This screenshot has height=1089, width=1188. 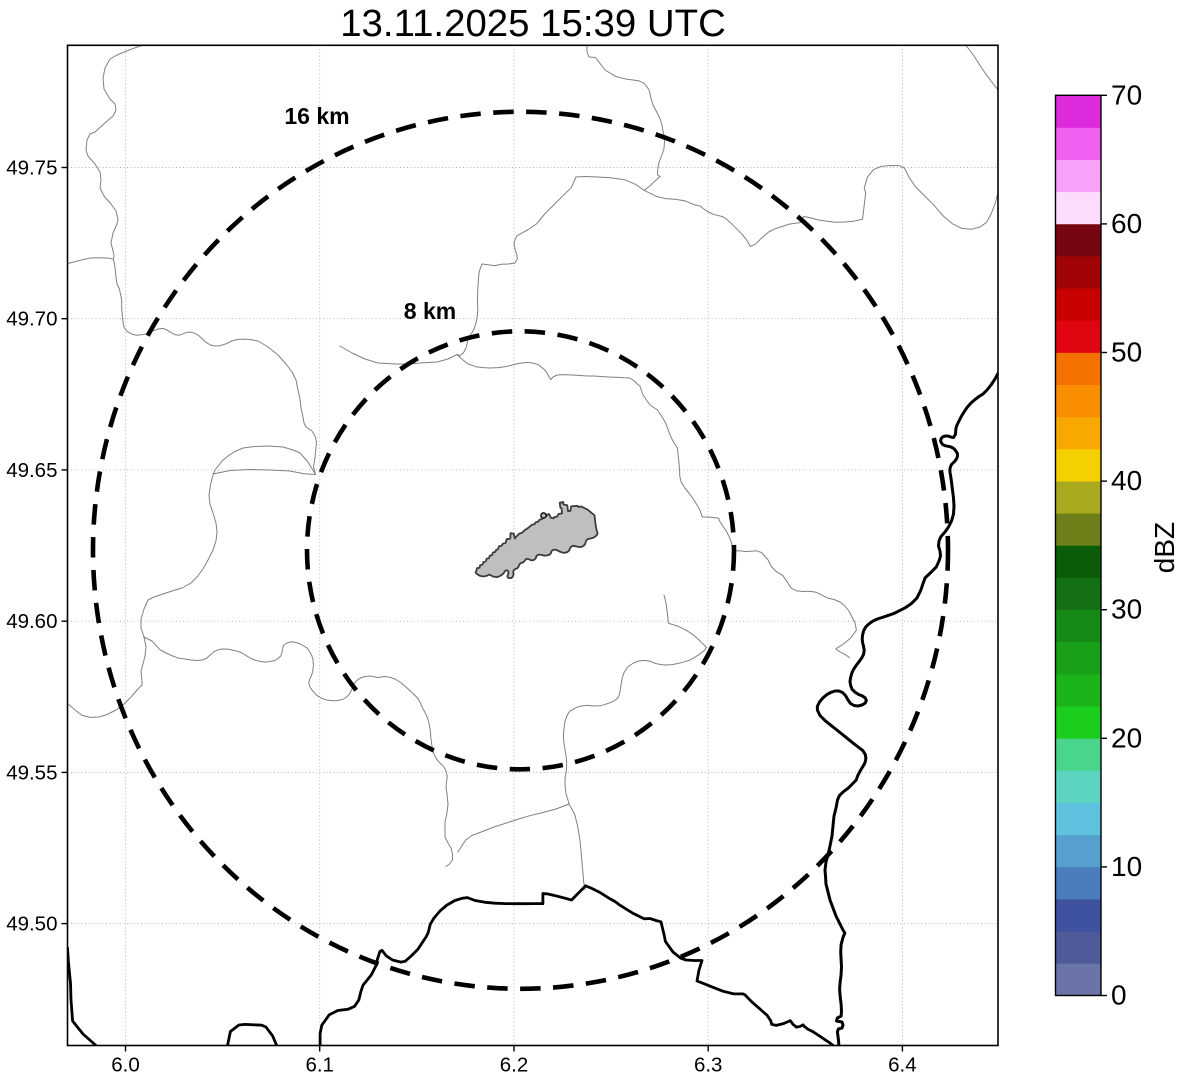 What do you see at coordinates (1119, 995) in the screenshot?
I see `svg-text: 0` at bounding box center [1119, 995].